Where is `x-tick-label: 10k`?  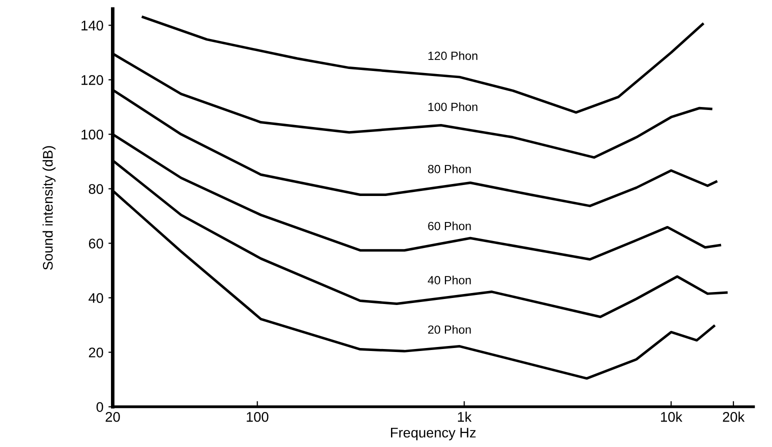
x-tick-label: 10k is located at coordinates (671, 417).